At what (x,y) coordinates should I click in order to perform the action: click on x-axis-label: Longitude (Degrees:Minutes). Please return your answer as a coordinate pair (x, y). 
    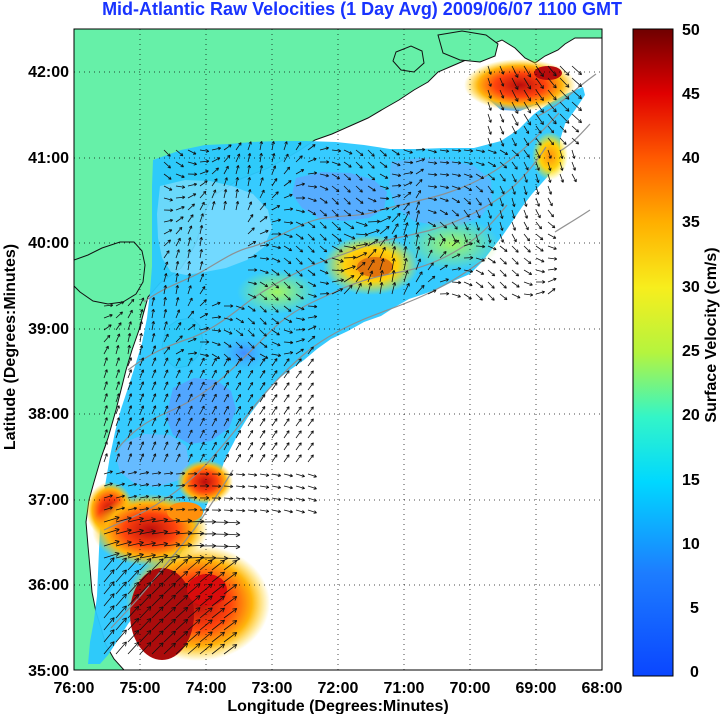
    Looking at the image, I should click on (337, 706).